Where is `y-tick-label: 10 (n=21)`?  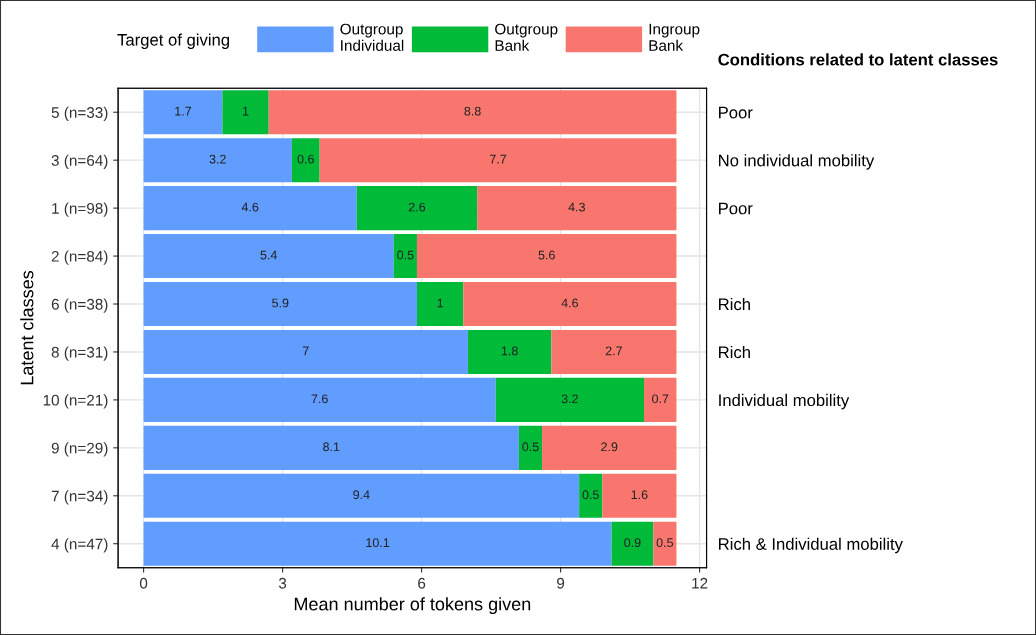
y-tick-label: 10 (n=21) is located at coordinates (75, 401).